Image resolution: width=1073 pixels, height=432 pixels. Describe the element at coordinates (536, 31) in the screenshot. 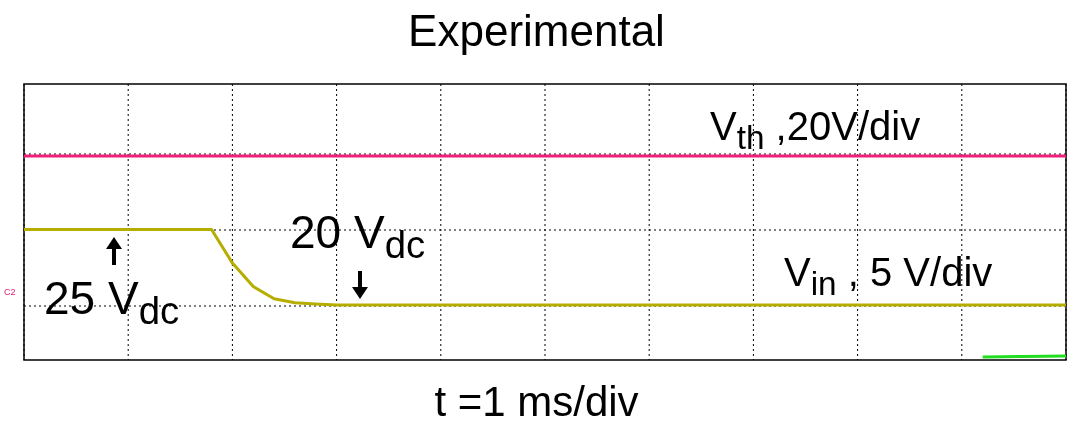

I see `chart-title: Experimental` at that location.